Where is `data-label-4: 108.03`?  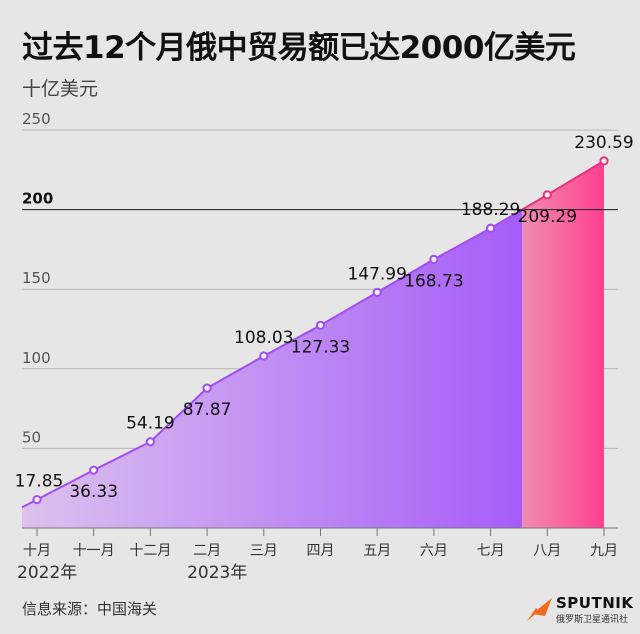 data-label-4: 108.03 is located at coordinates (263, 338).